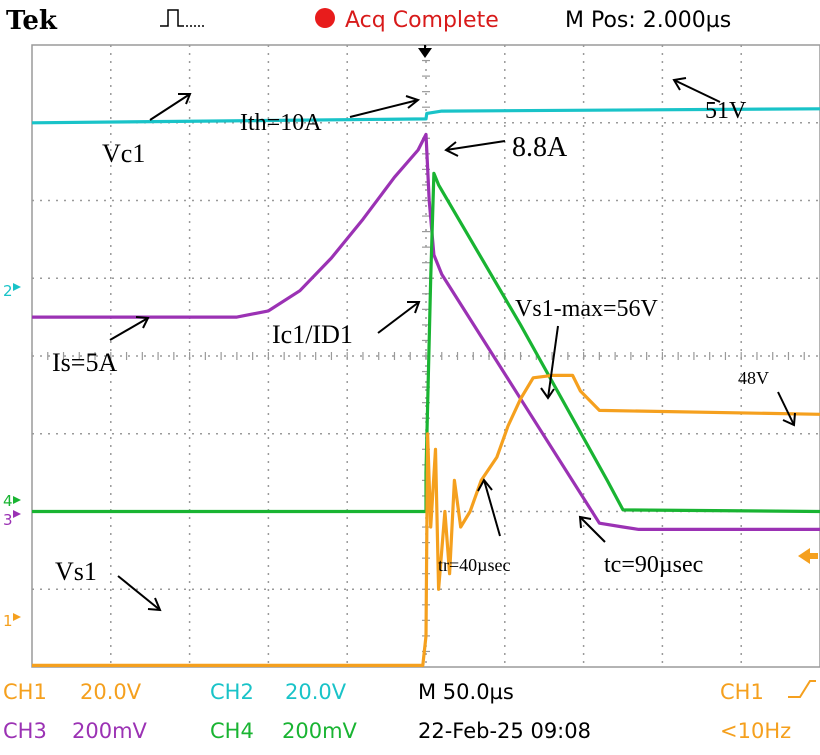 The height and width of the screenshot is (755, 820). I want to click on horizontal-position: M Pos: 2.000µs, so click(648, 20).